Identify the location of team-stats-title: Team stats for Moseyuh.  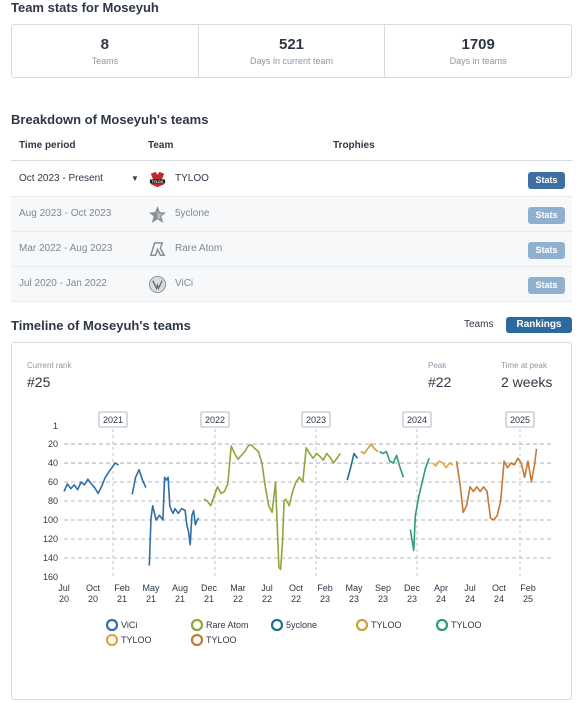
(85, 7).